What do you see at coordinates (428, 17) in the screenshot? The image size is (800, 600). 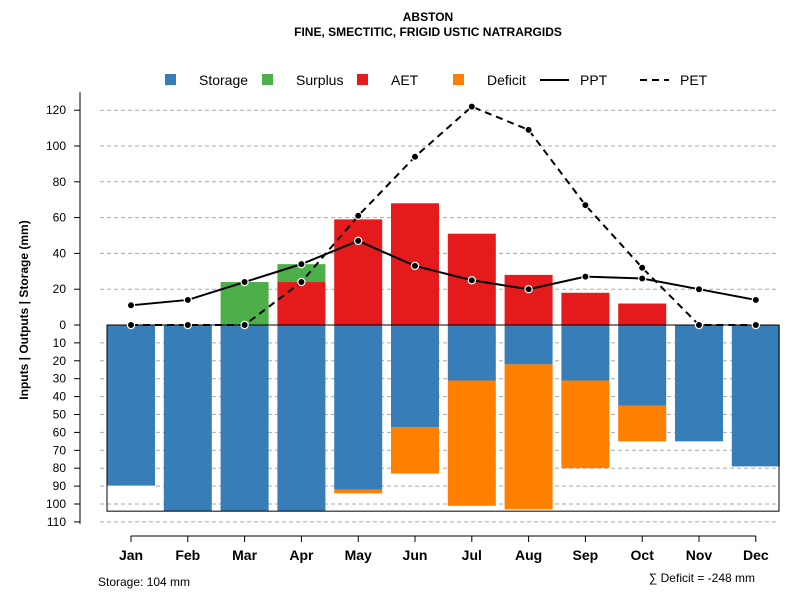 I see `chart-title: ABSTON` at bounding box center [428, 17].